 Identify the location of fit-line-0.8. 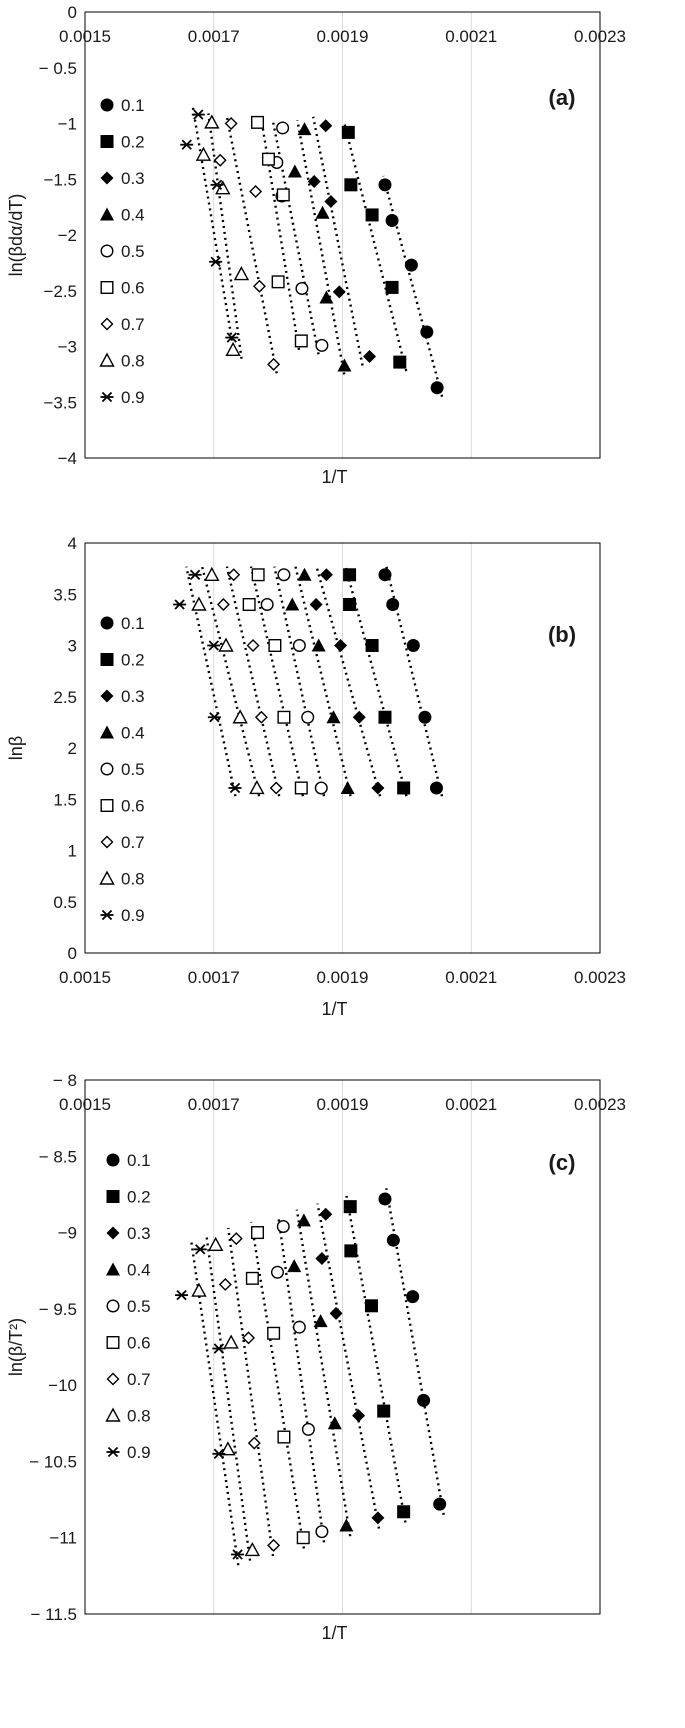
(228, 1397).